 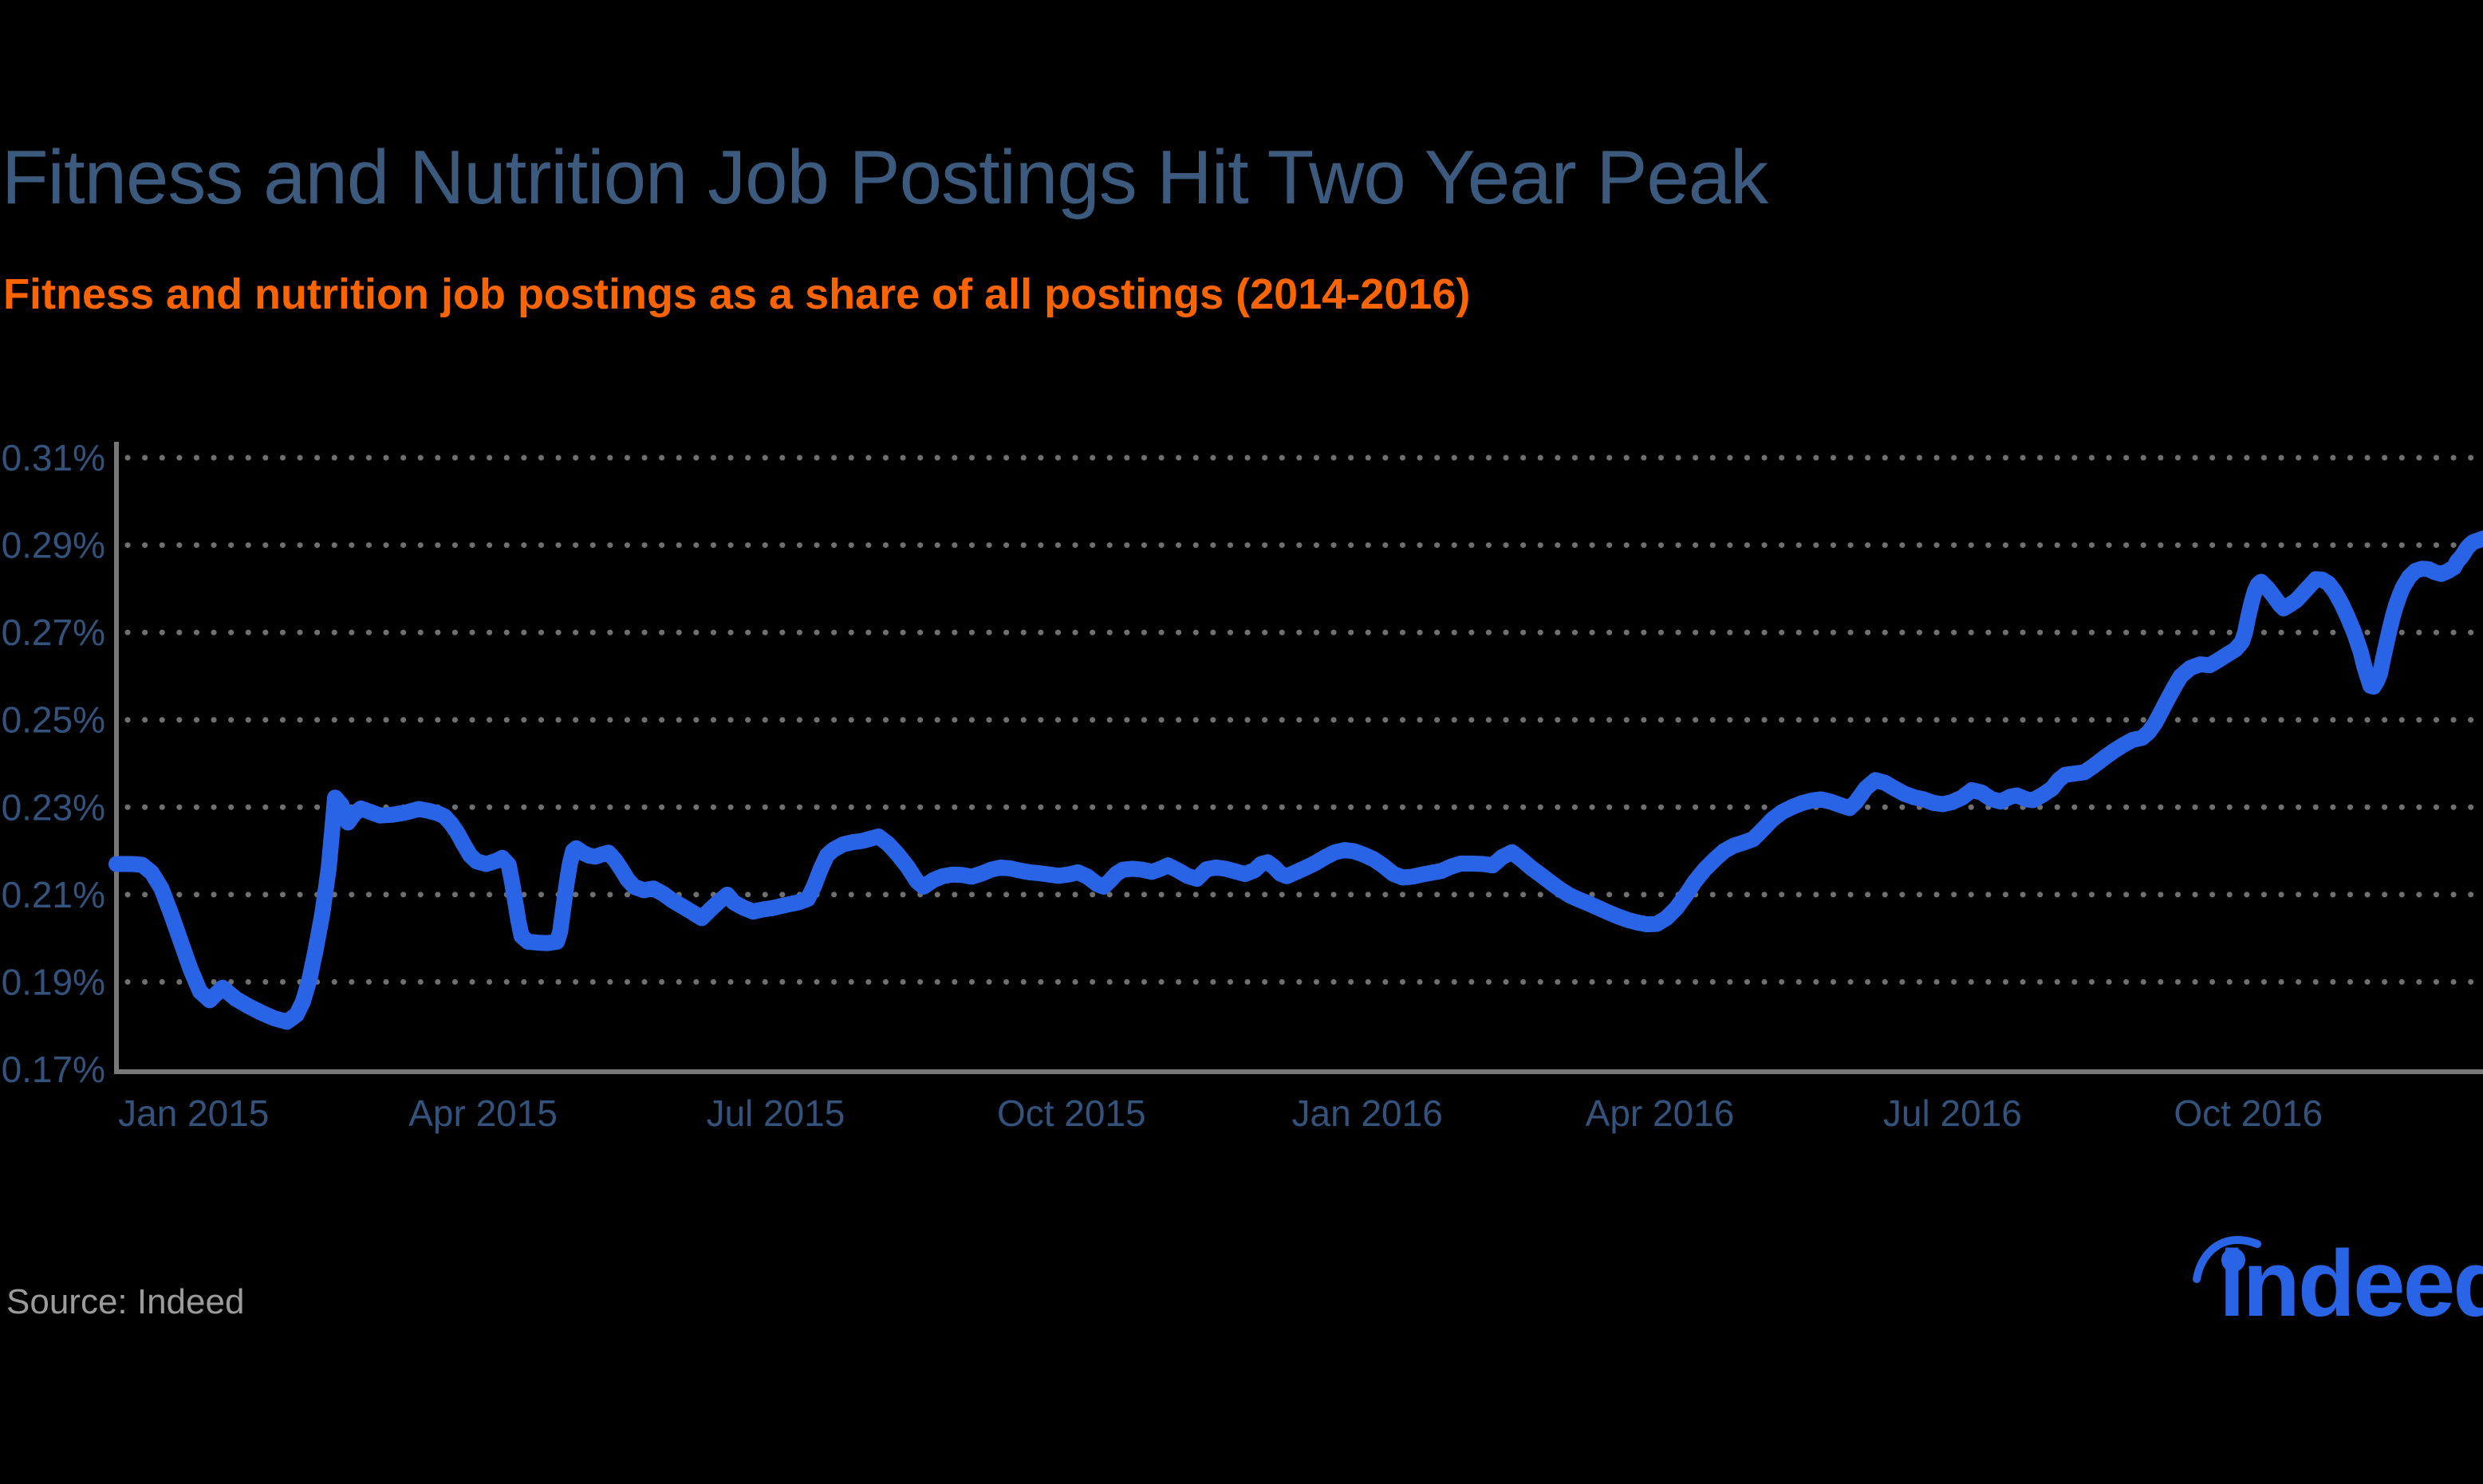 I want to click on x-axis-label: Jan 2015, so click(x=193, y=1113).